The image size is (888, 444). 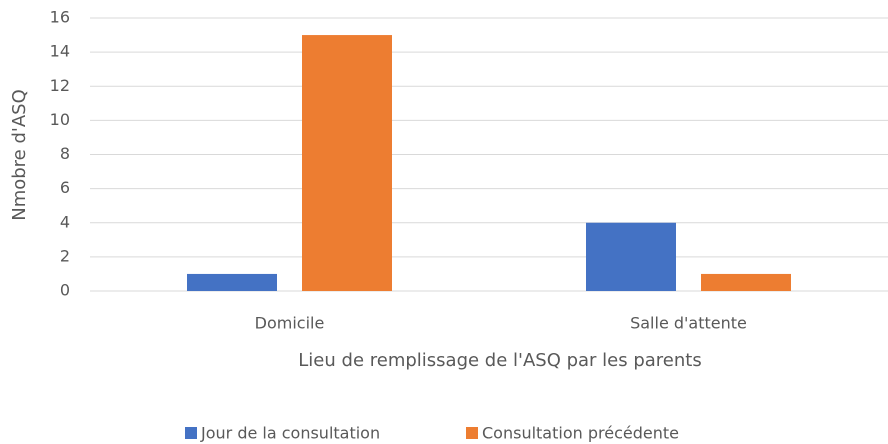 I want to click on y-tick-label: 0, so click(x=65, y=290).